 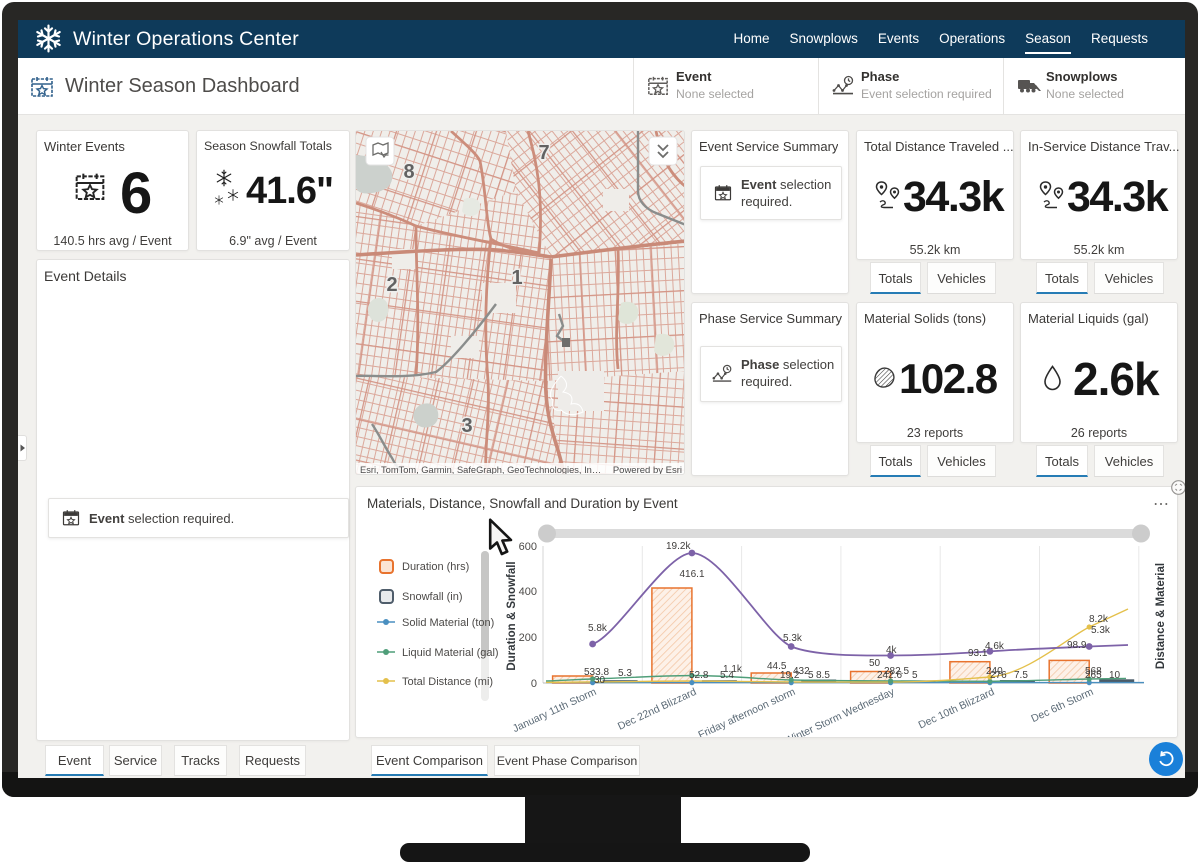 I want to click on svg-text: 200, so click(x=528, y=638).